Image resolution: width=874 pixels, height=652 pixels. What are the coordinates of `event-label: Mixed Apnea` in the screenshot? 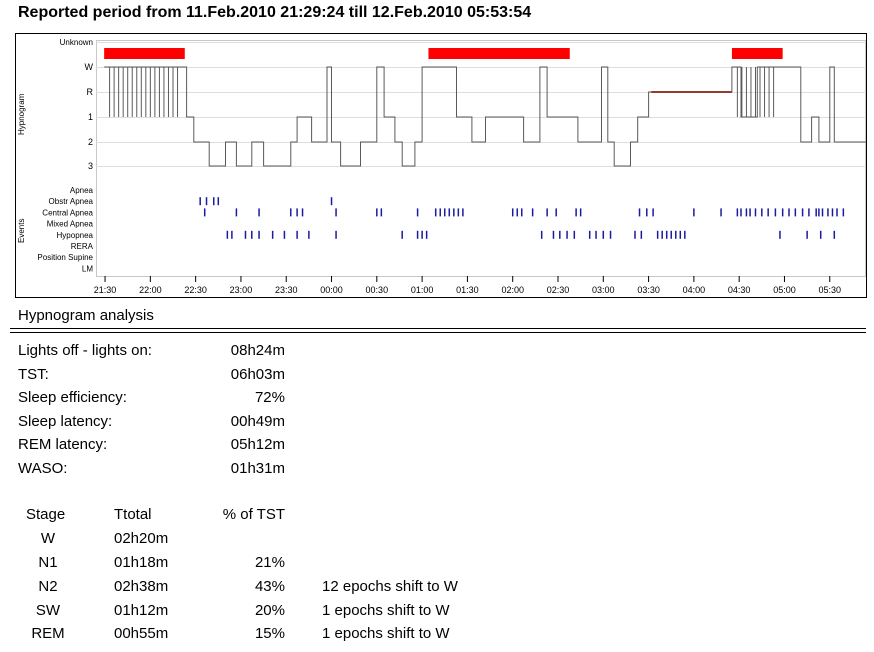 It's located at (70, 224).